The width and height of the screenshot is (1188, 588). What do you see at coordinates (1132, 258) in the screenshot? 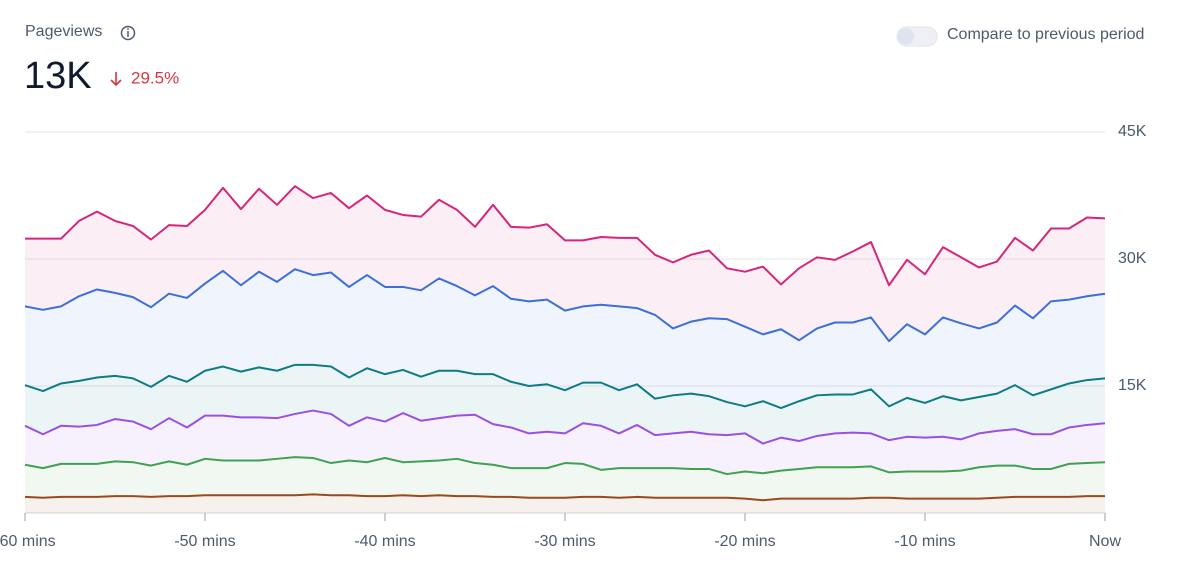
I see `y-tick-label: 30K` at bounding box center [1132, 258].